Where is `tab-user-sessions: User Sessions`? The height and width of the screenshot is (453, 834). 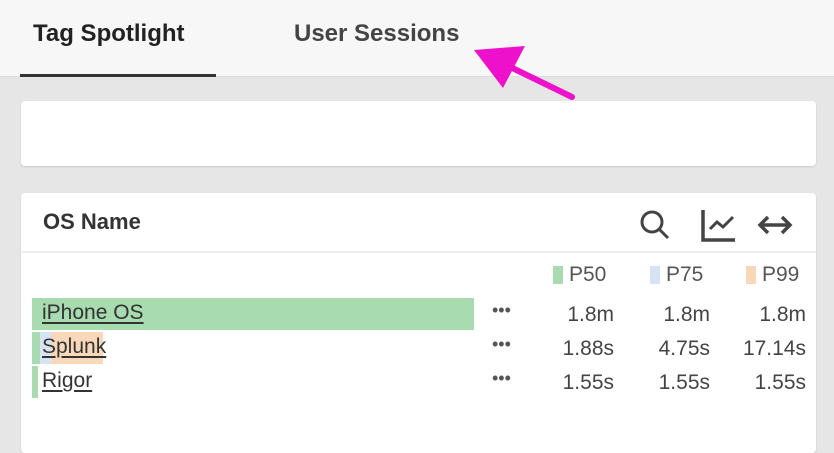 tab-user-sessions: User Sessions is located at coordinates (377, 33).